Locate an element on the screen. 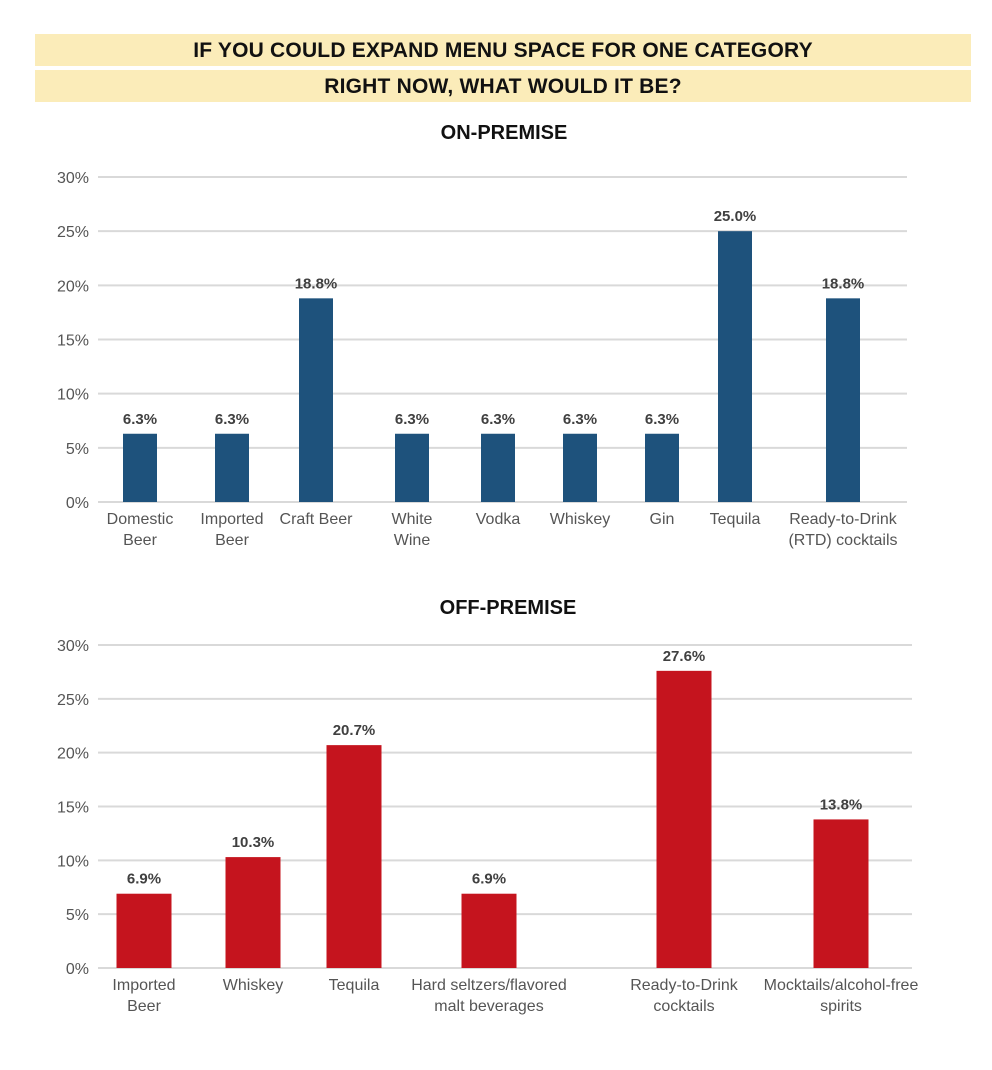 This screenshot has width=992, height=1070. on-premise-category-label-line: Vodka is located at coordinates (498, 519).